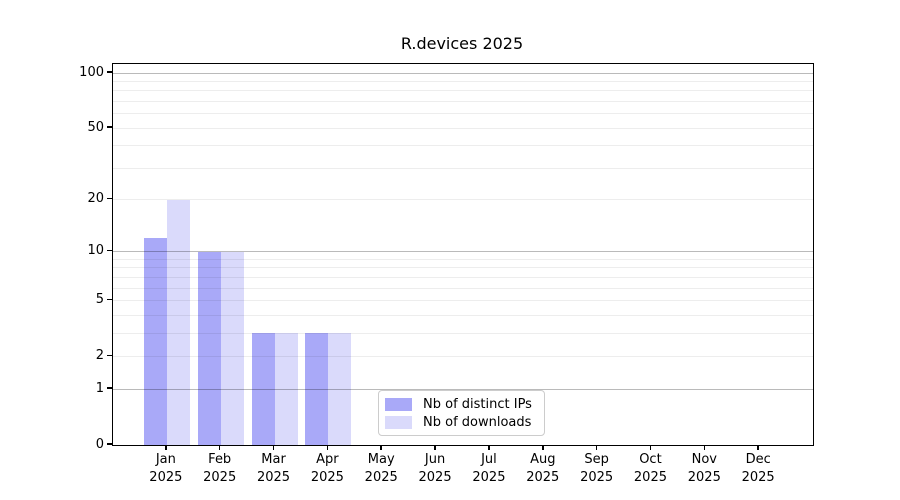  I want to click on bar-downloads-feb, so click(232, 348).